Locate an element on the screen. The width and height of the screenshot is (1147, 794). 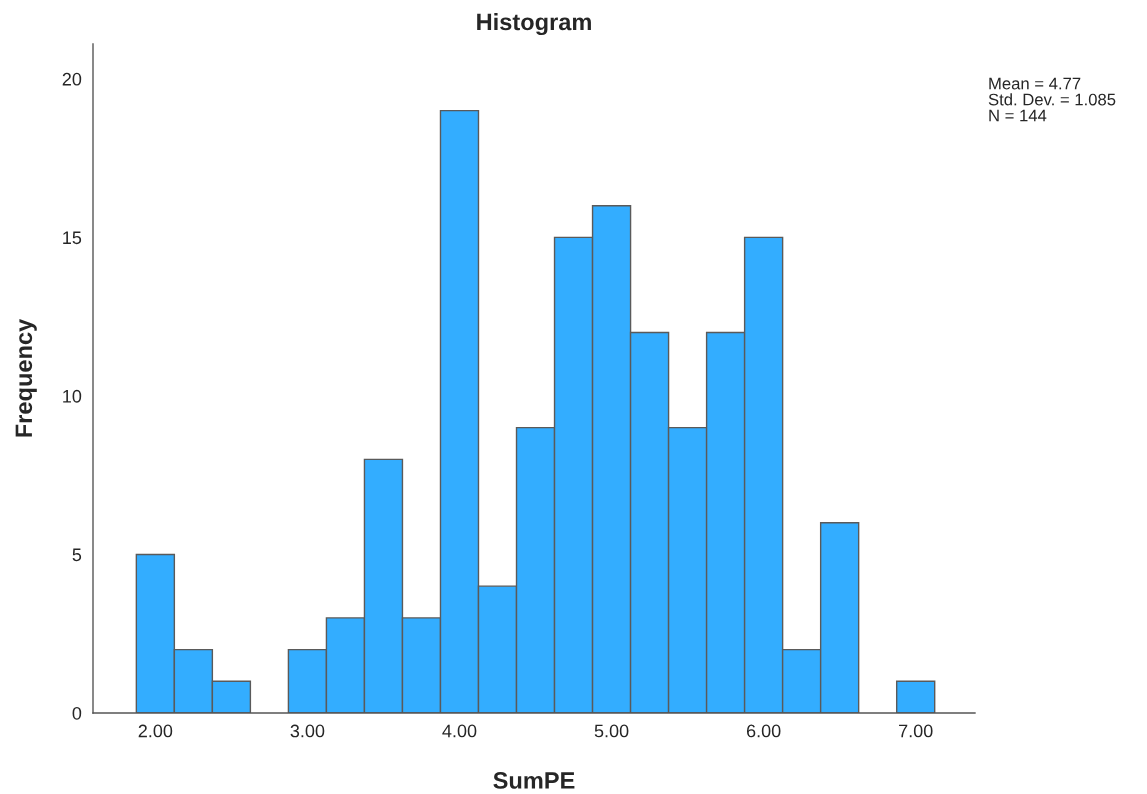
y-tick-label: 15 is located at coordinates (72, 238).